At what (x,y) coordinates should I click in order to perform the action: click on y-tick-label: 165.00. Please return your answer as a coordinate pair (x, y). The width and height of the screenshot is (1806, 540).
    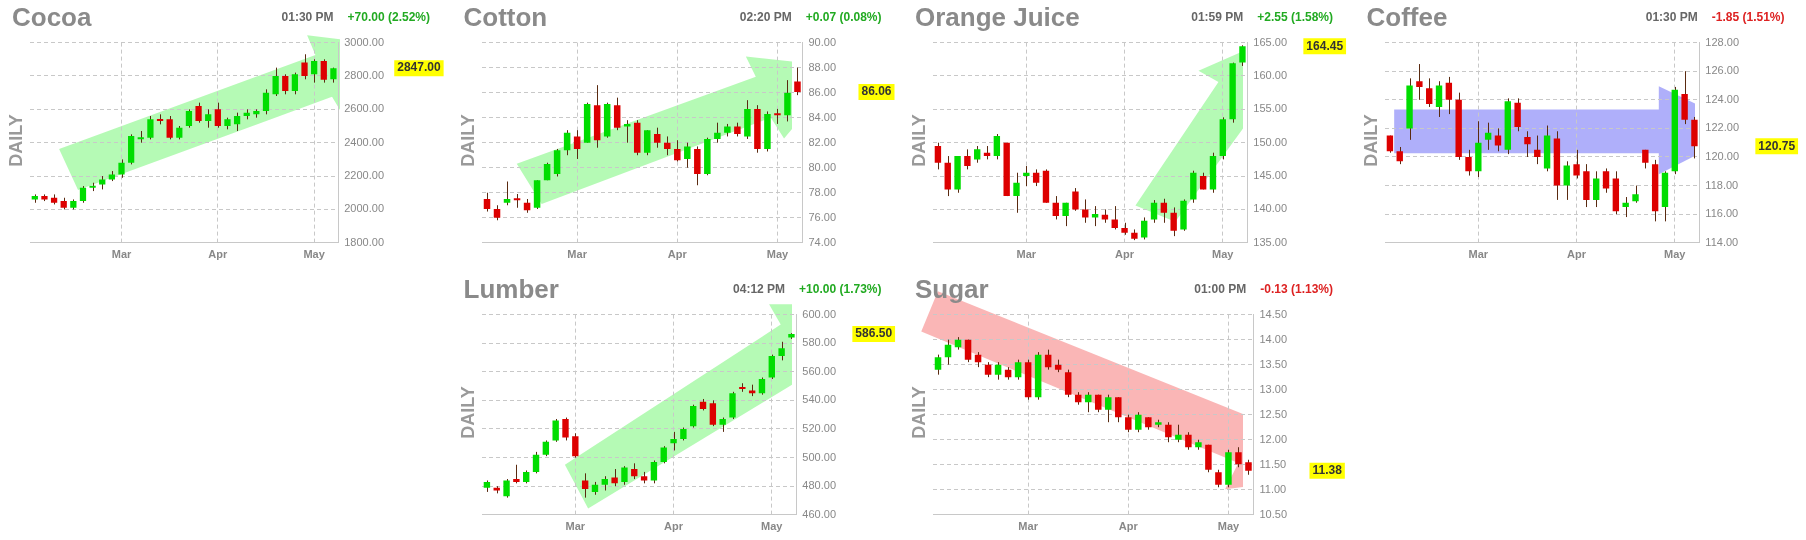
    Looking at the image, I should click on (1270, 41).